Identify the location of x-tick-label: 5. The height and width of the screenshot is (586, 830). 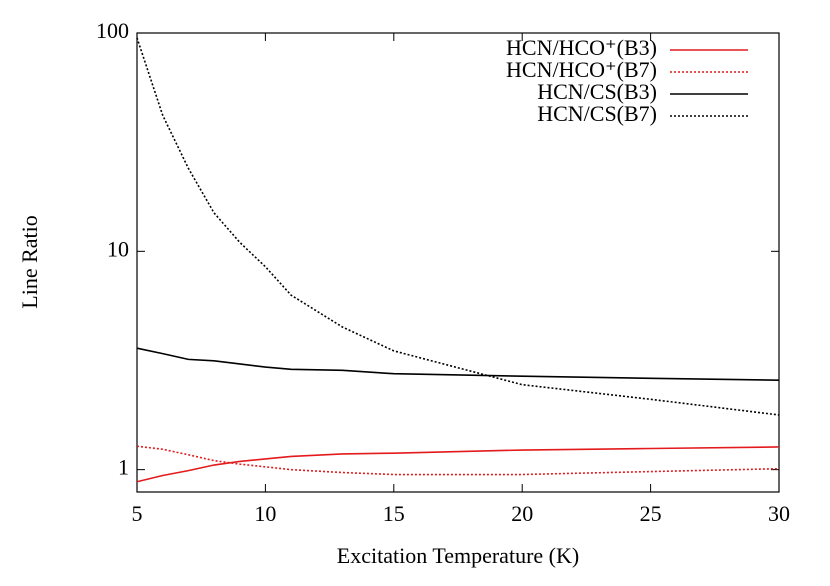
(137, 513).